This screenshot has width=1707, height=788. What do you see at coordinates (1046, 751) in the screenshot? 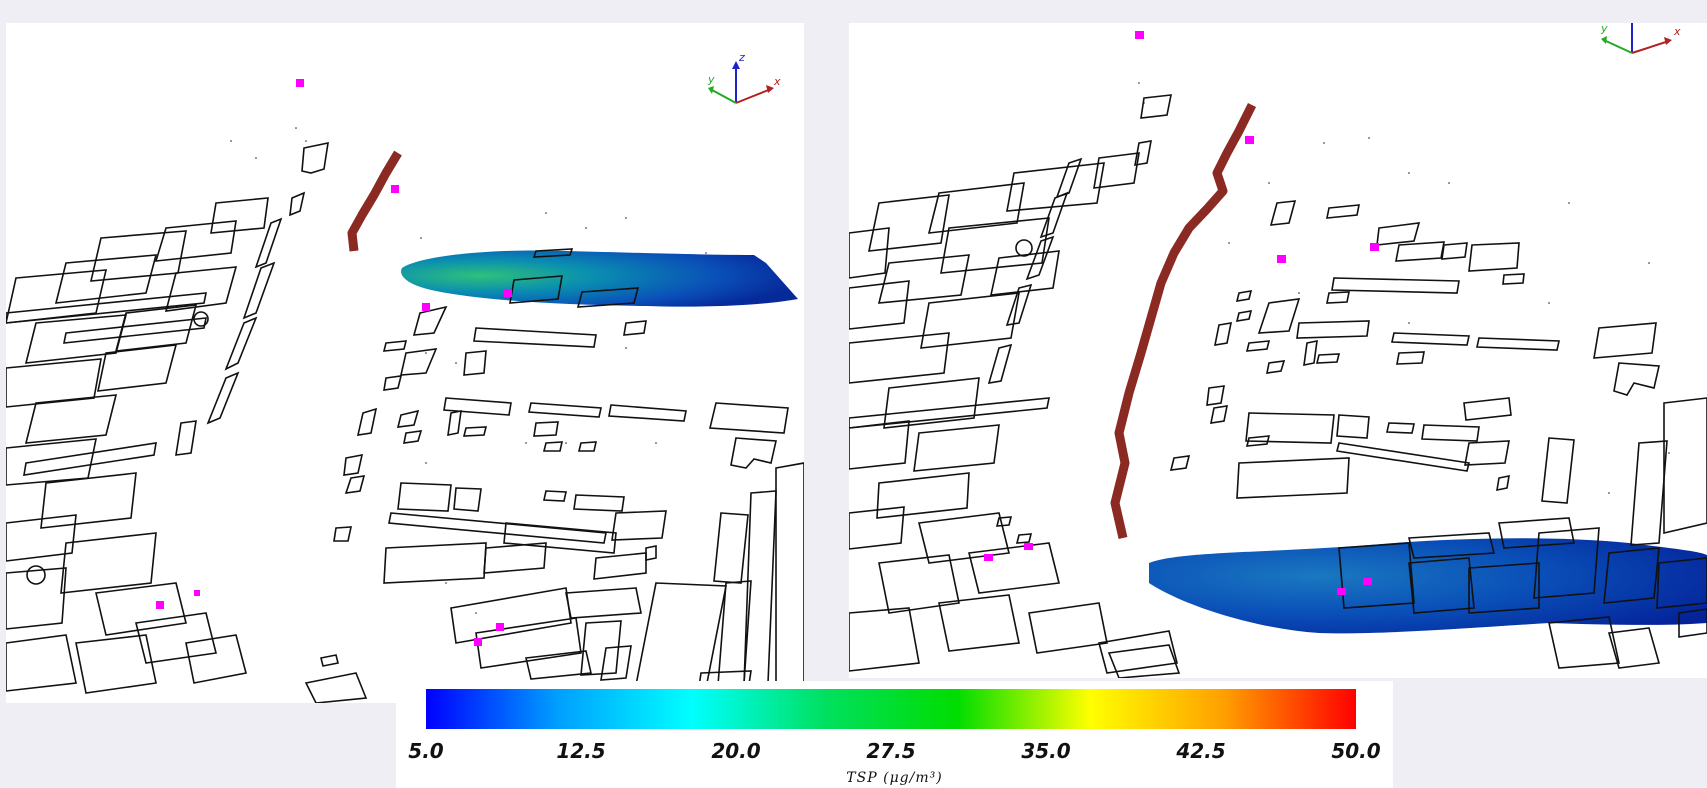
I see `colorbar-tick-label: 35.0` at bounding box center [1046, 751].